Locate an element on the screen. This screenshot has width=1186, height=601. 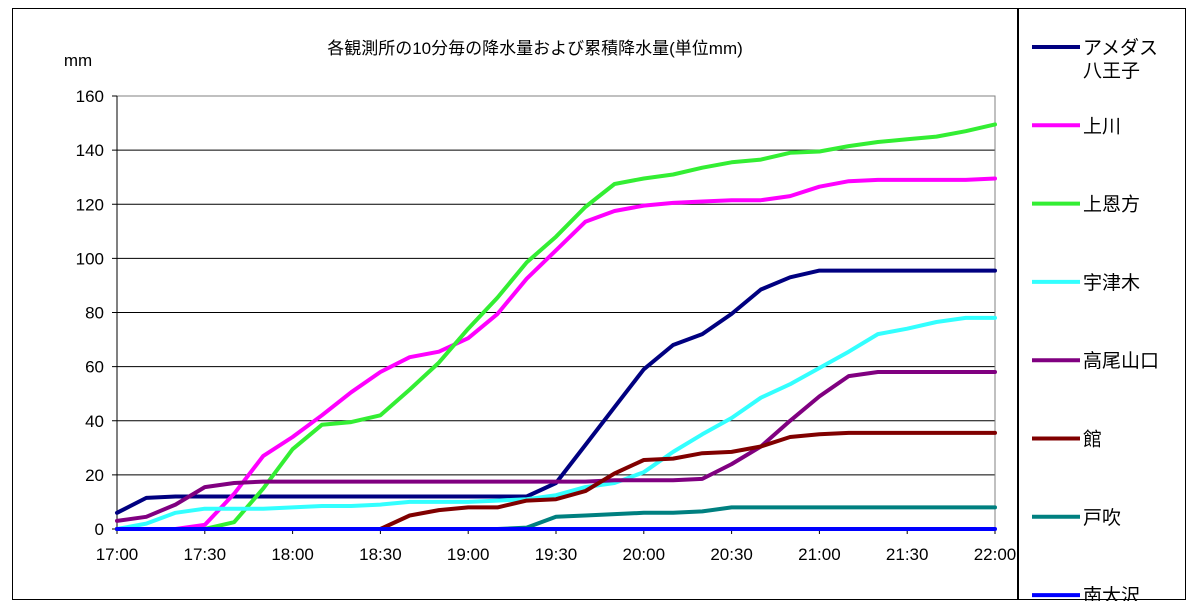
y-tick-label: 120 is located at coordinates (90, 204).